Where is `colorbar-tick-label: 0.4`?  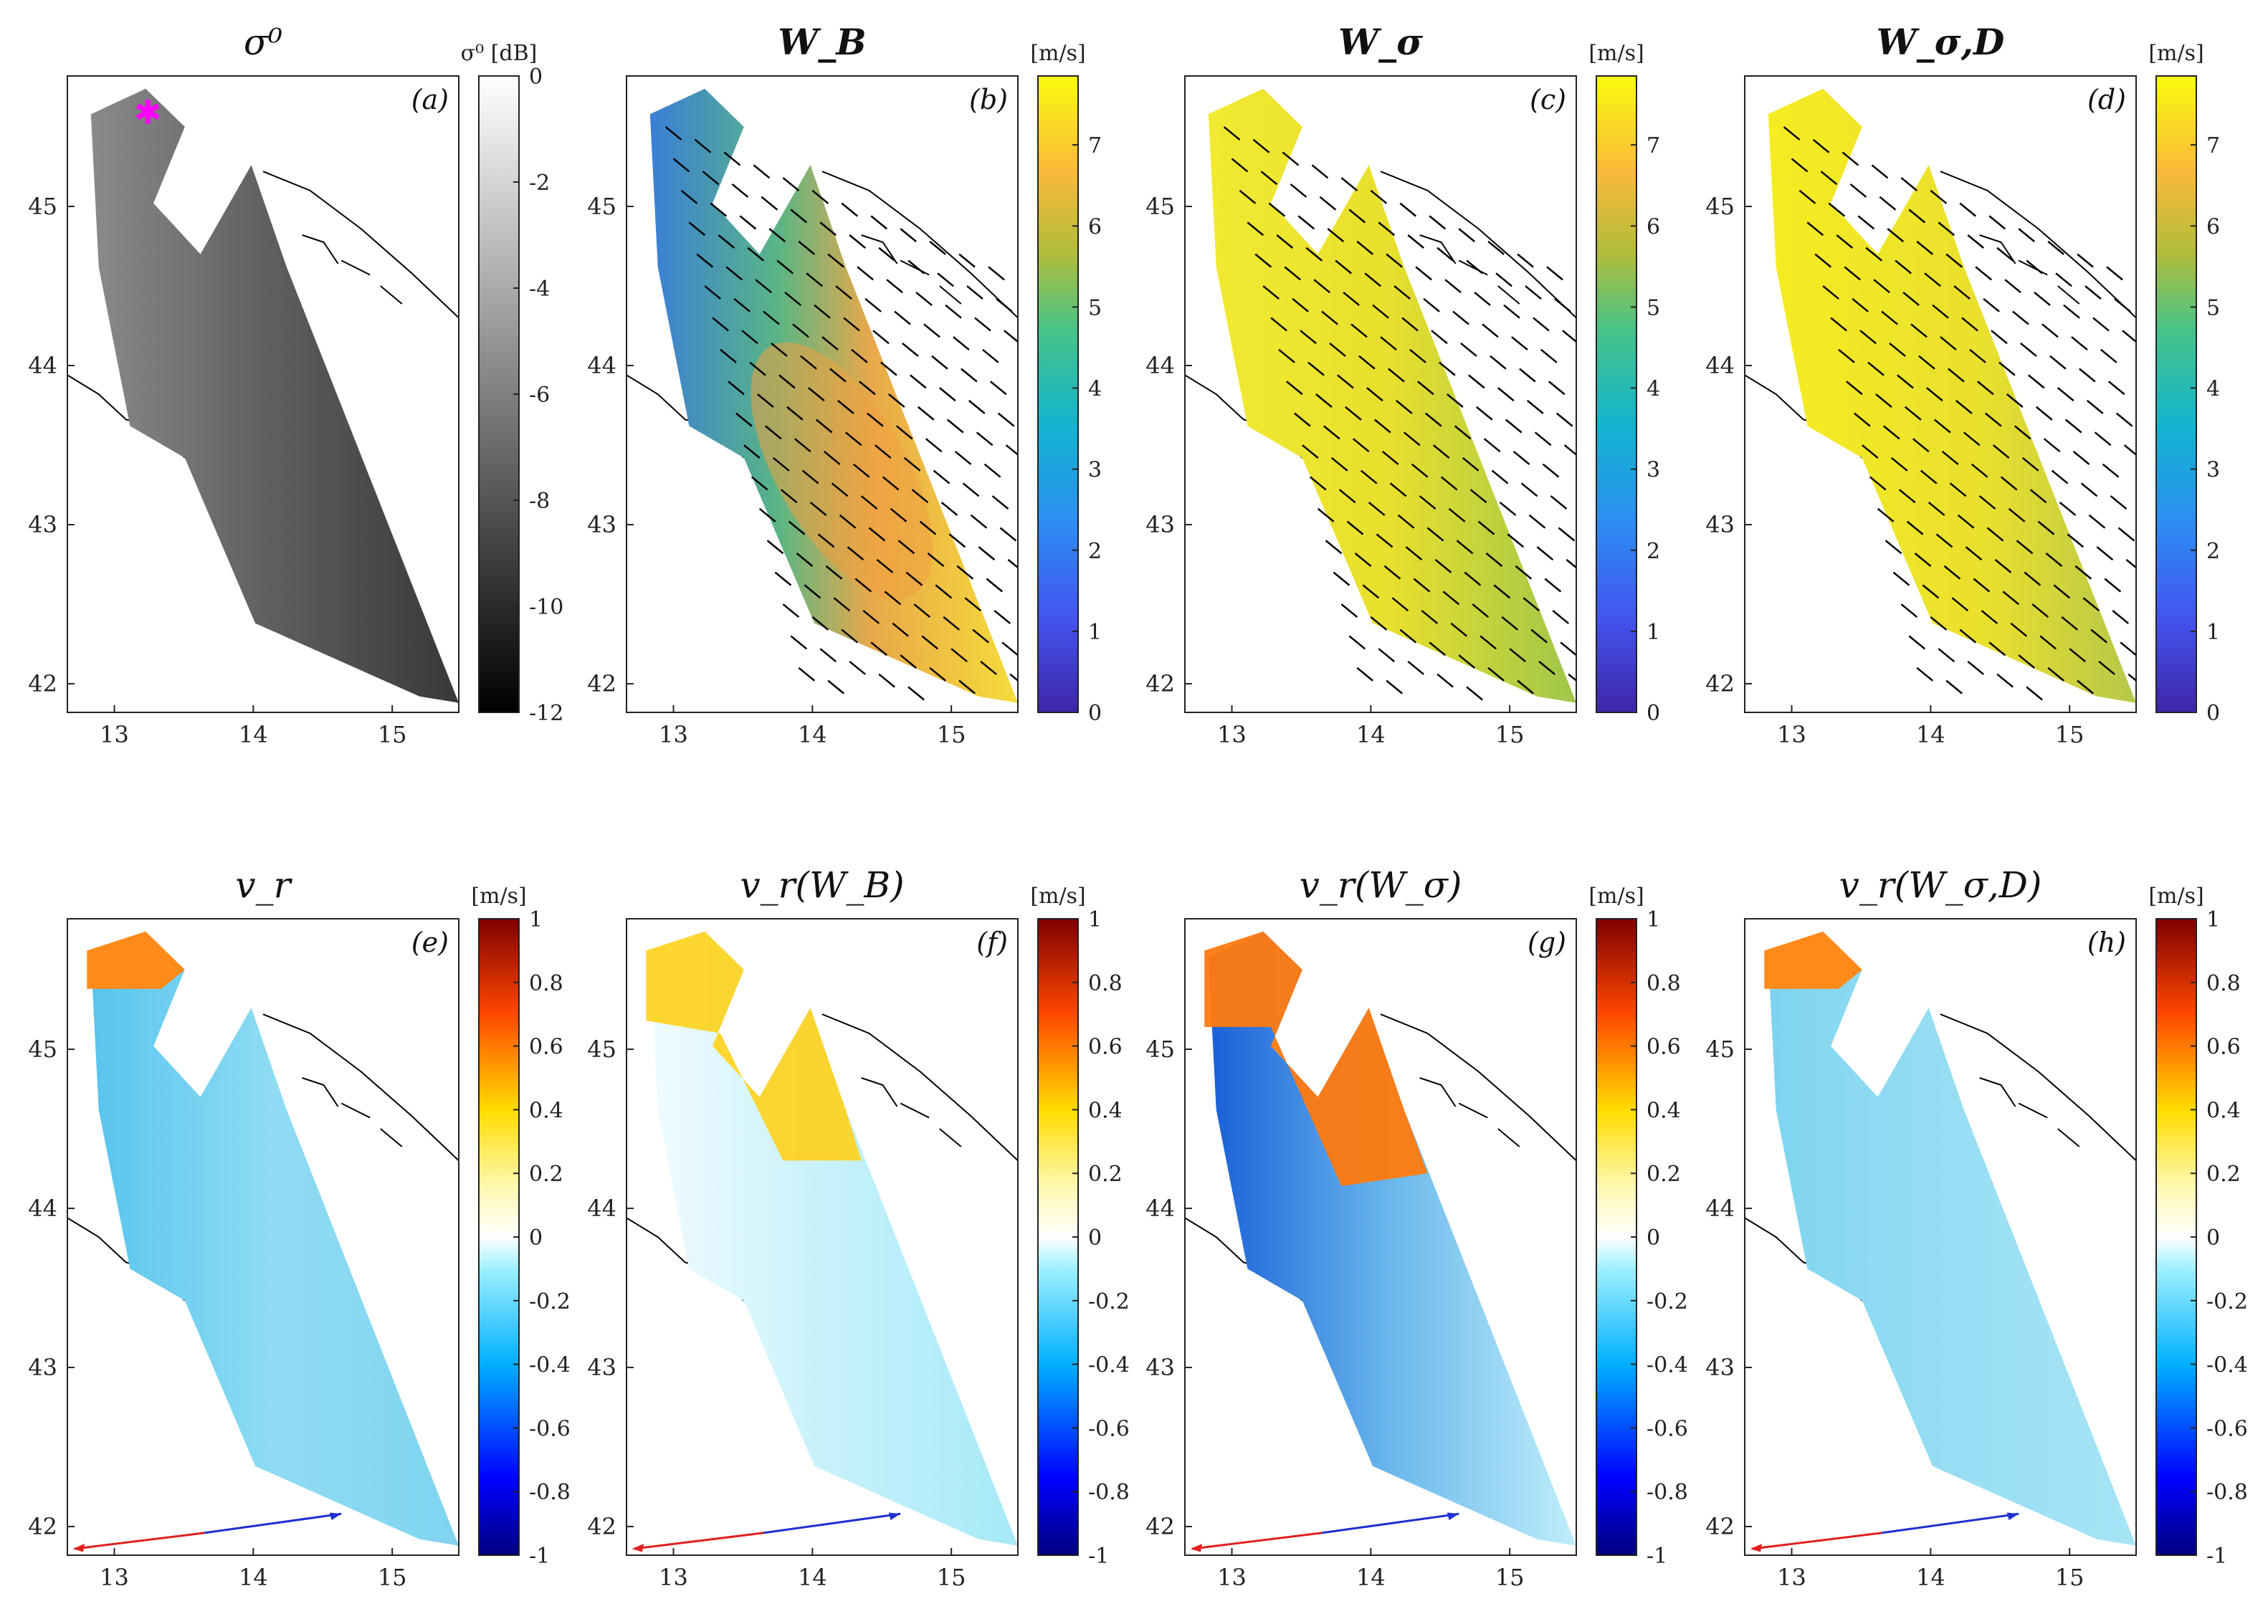
colorbar-tick-label: 0.4 is located at coordinates (1105, 1110).